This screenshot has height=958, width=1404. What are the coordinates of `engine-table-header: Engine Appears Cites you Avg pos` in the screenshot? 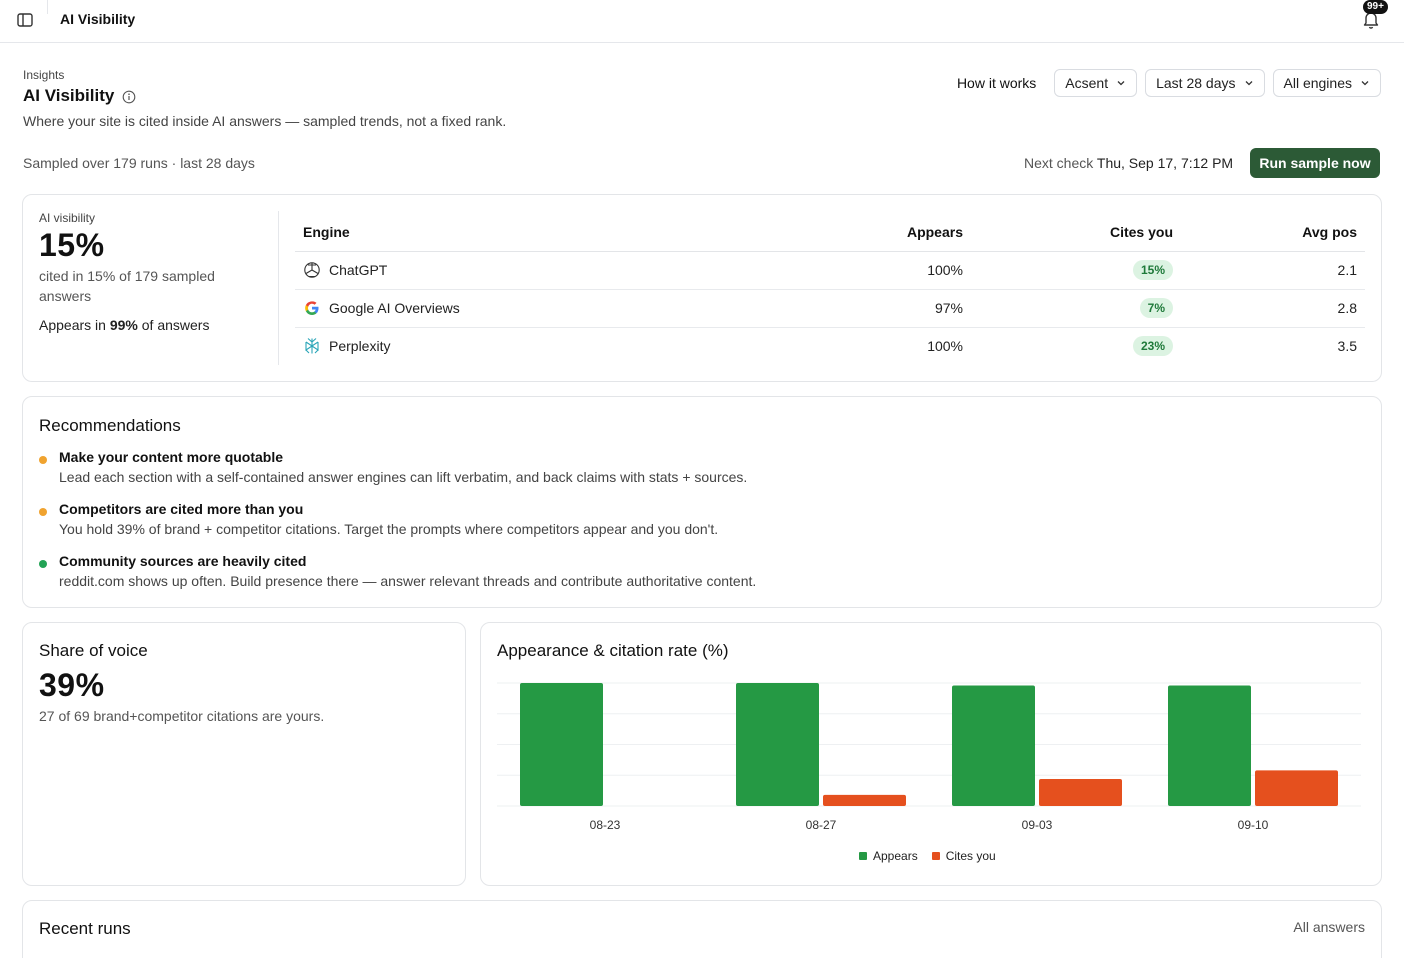 It's located at (830, 232).